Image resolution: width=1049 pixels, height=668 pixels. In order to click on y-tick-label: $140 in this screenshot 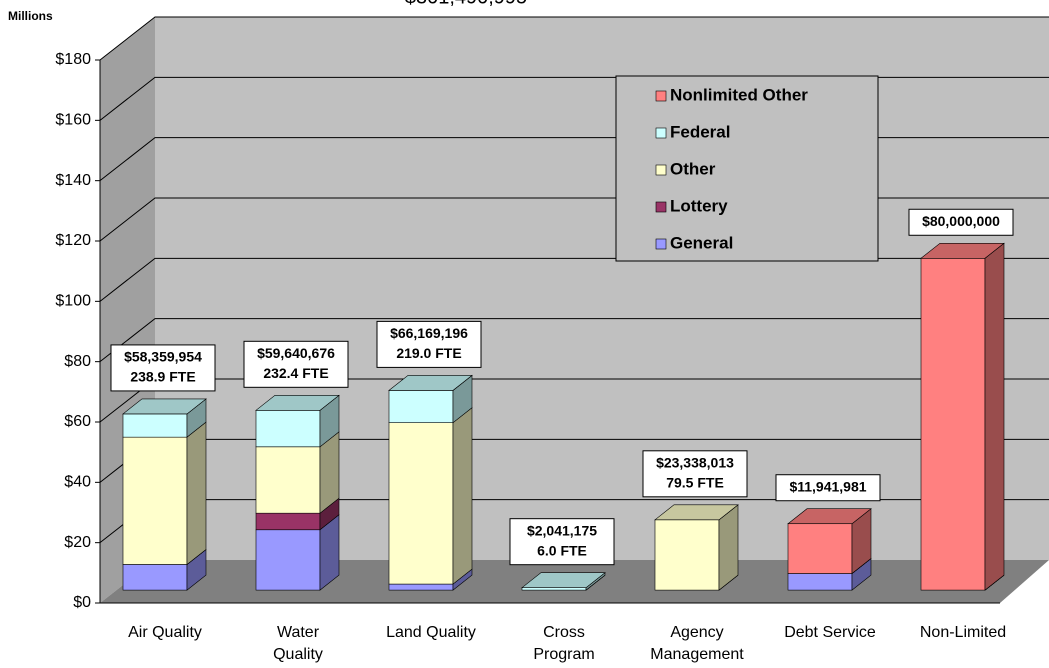, I will do `click(73, 180)`.